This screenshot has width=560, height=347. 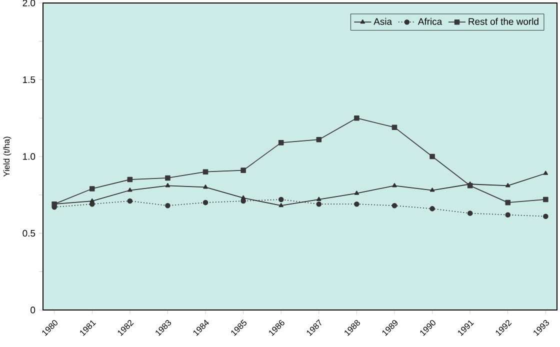 I want to click on legend-label: Asia, so click(x=383, y=21).